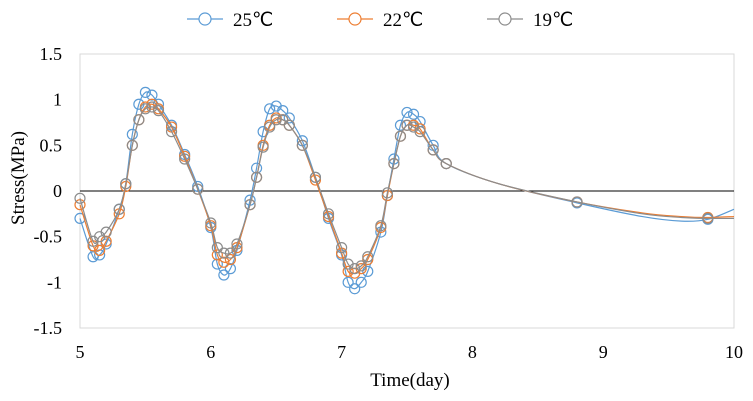 Image resolution: width=753 pixels, height=401 pixels. Describe the element at coordinates (54, 282) in the screenshot. I see `y-tick-label: -1` at that location.